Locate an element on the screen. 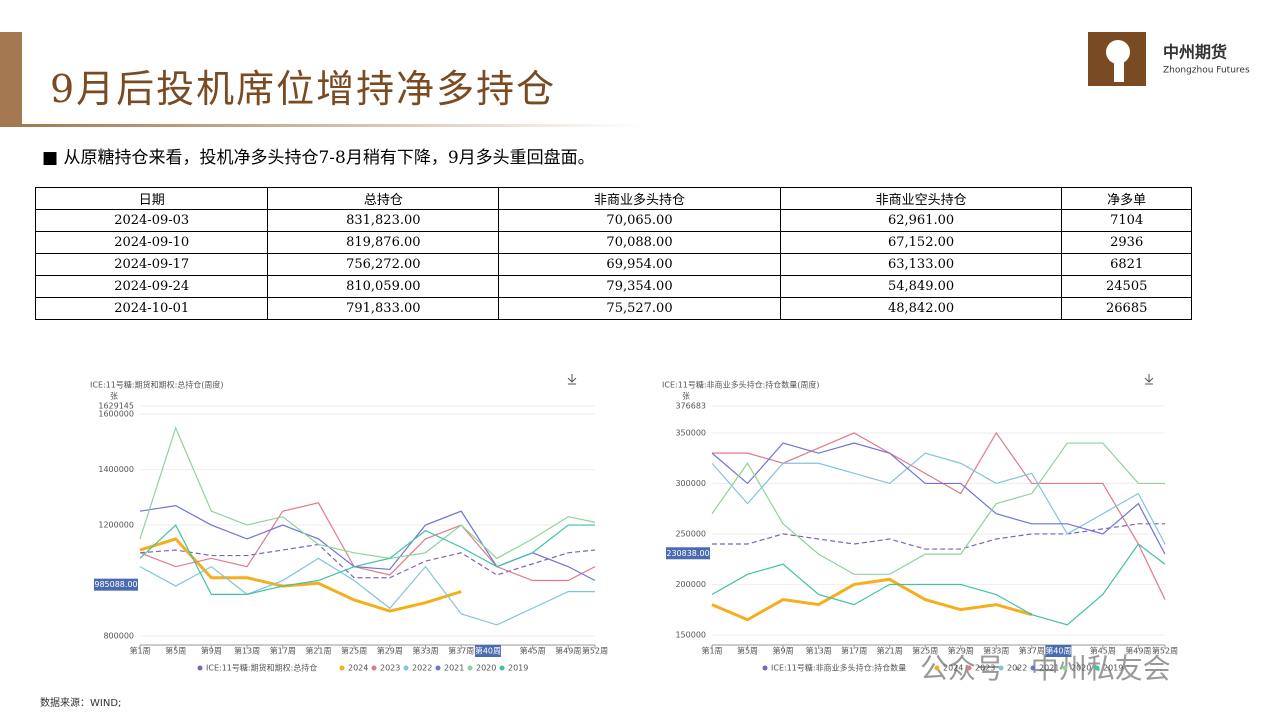 The image size is (1280, 720). cell: 2936 is located at coordinates (1126, 242).